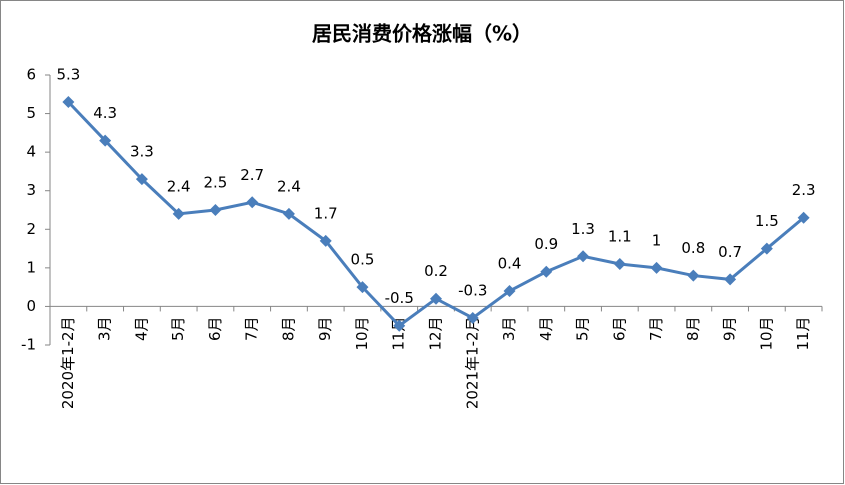 Image resolution: width=845 pixels, height=485 pixels. What do you see at coordinates (399, 298) in the screenshot?
I see `data-label: -0.5` at bounding box center [399, 298].